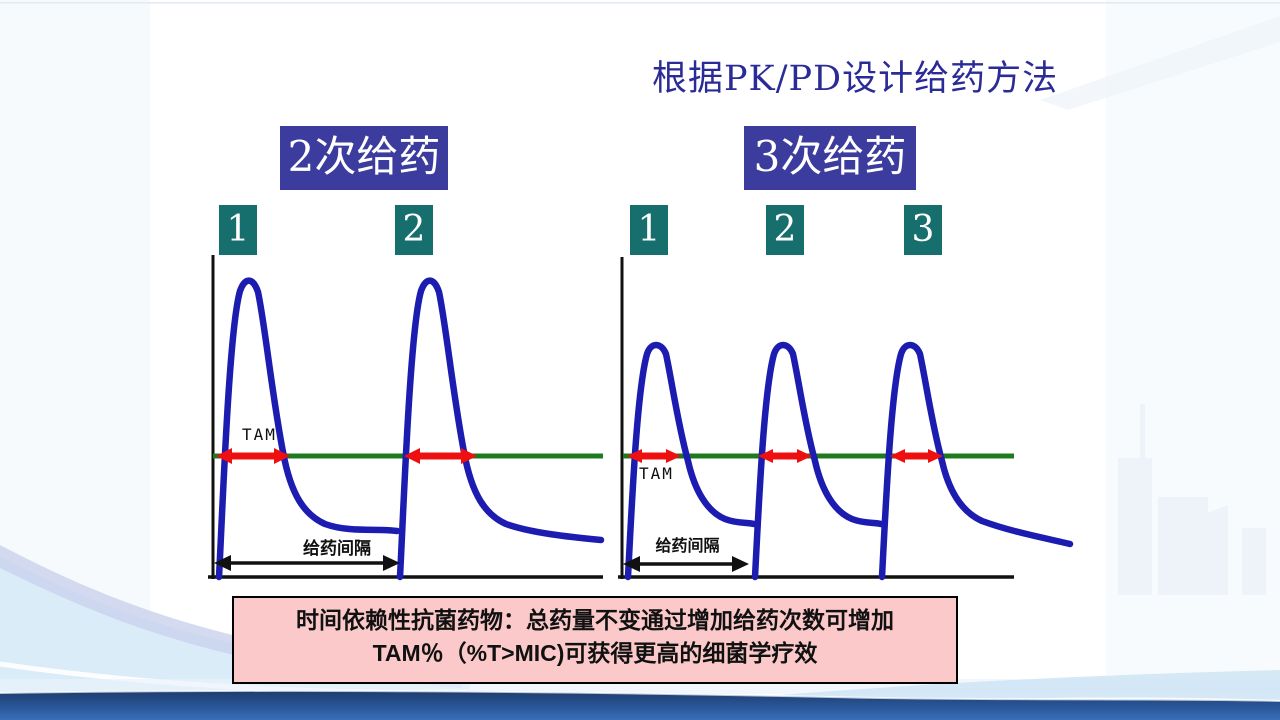 The image size is (1280, 720). Describe the element at coordinates (500, 429) in the screenshot. I see `left-curve-dose2` at that location.